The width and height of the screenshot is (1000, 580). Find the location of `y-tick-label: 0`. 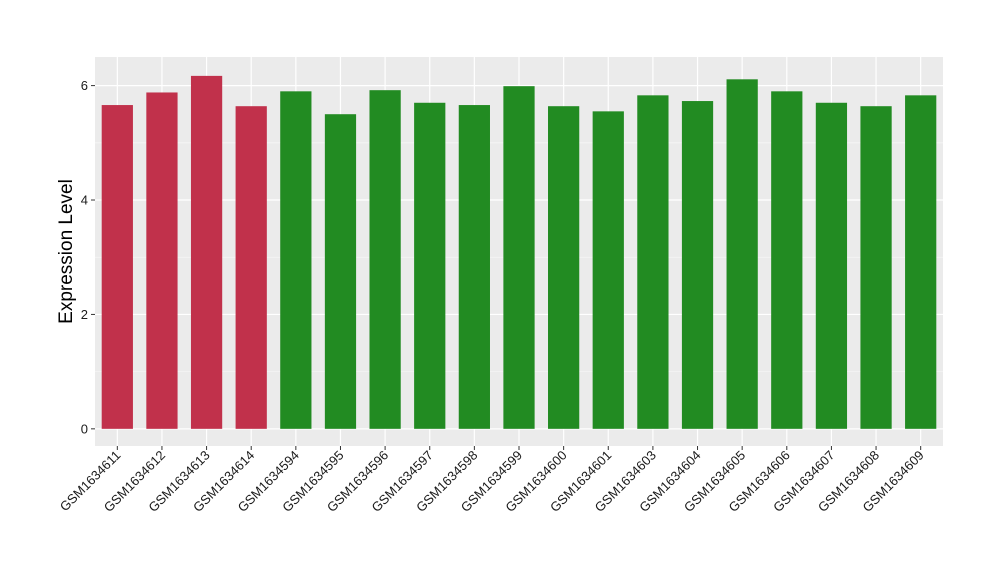

y-tick-label: 0 is located at coordinates (84, 428).